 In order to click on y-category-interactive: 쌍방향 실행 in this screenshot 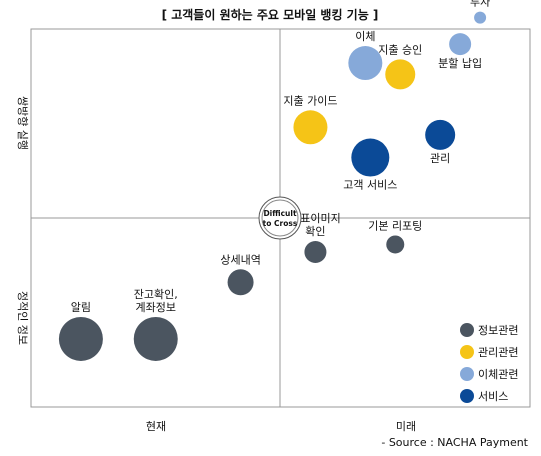, I will do `click(22, 123)`.